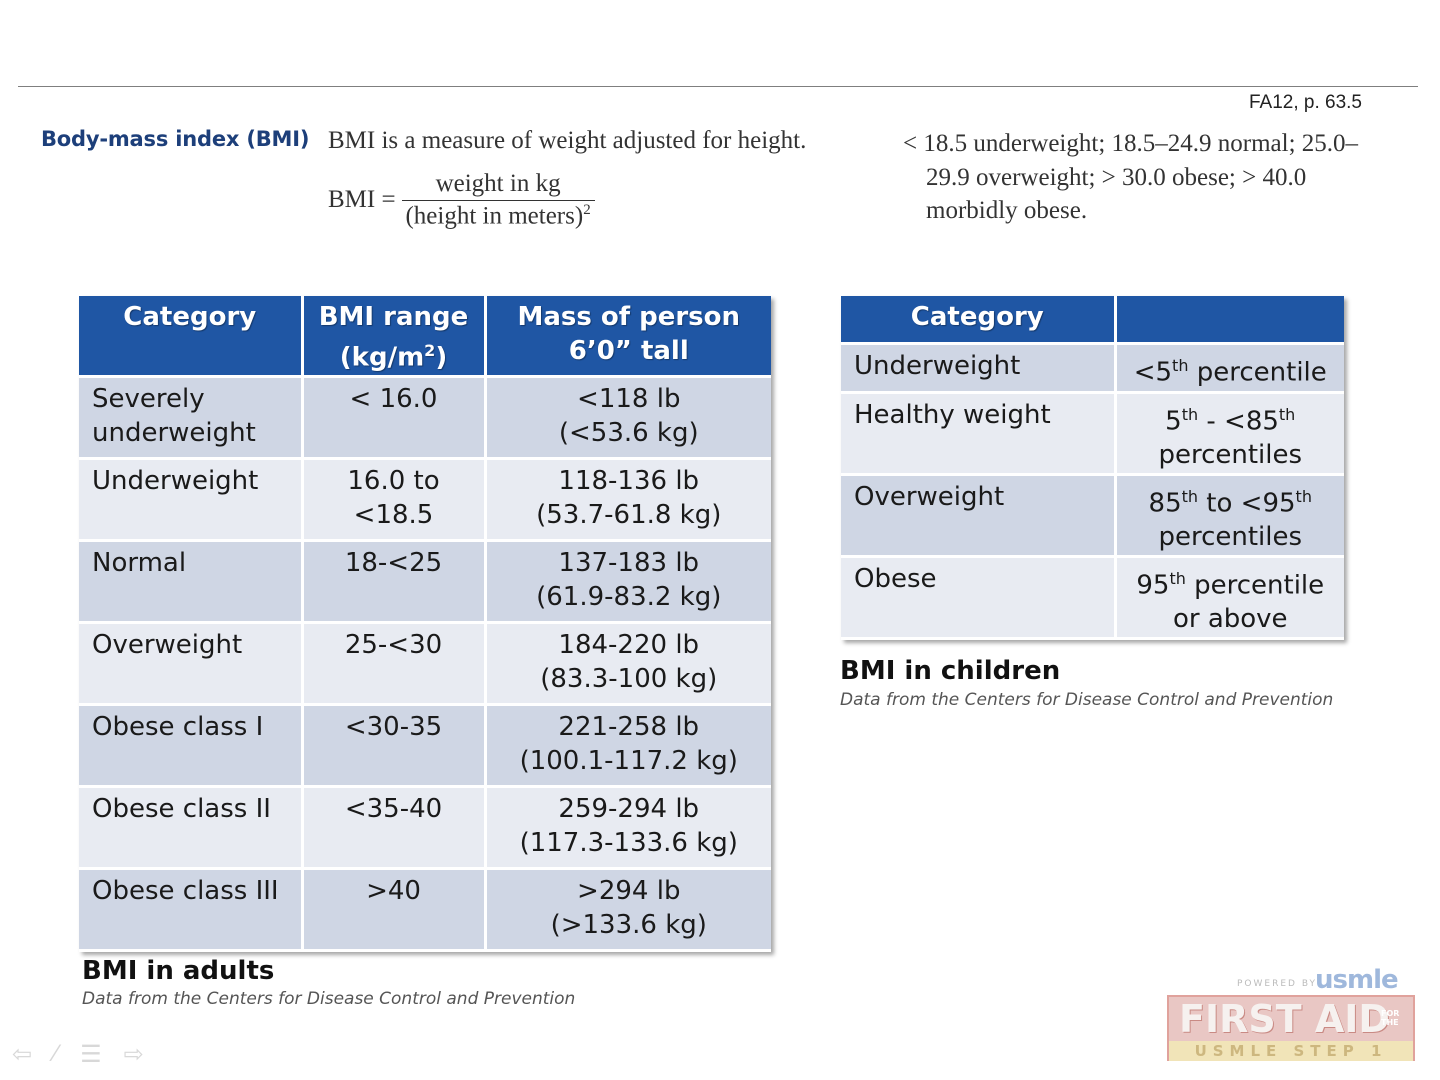 This screenshot has height=1080, width=1440. I want to click on category-cell: Obese class I, so click(191, 746).